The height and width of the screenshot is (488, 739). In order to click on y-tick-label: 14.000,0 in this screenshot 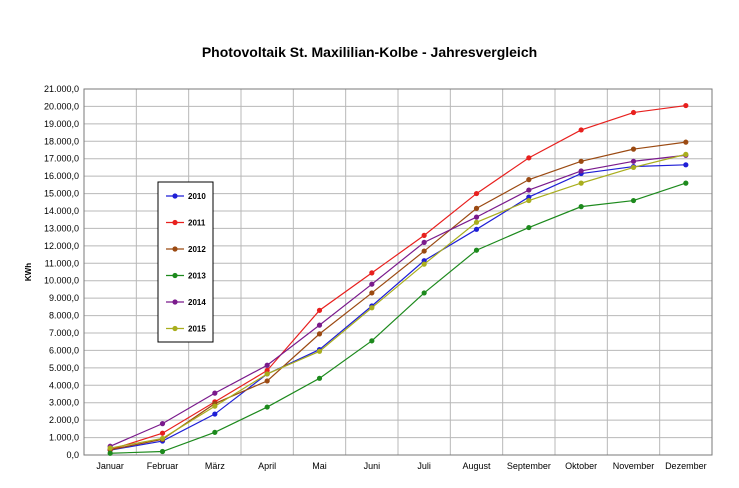, I will do `click(61, 211)`.